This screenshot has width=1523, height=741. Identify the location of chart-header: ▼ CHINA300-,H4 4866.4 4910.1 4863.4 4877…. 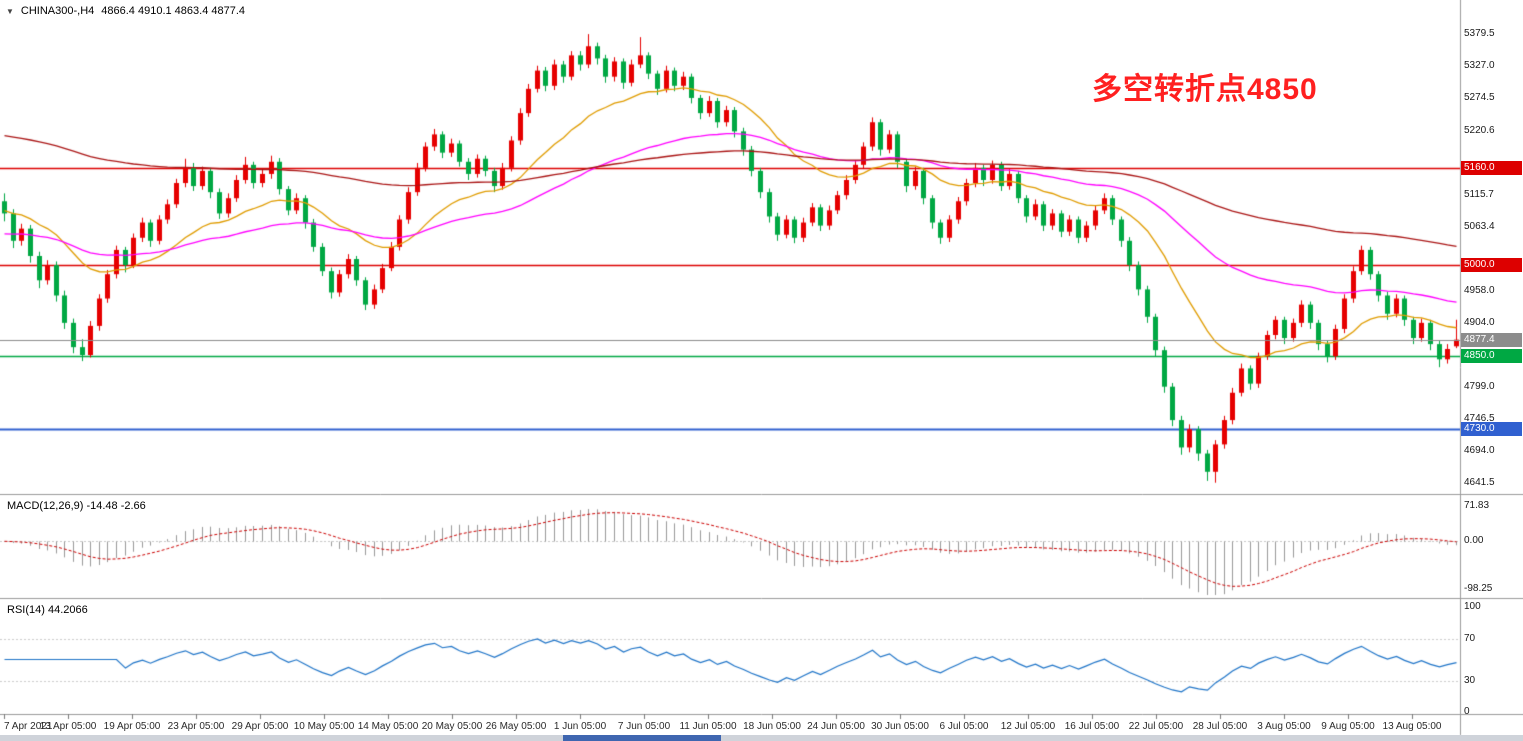
(125, 11).